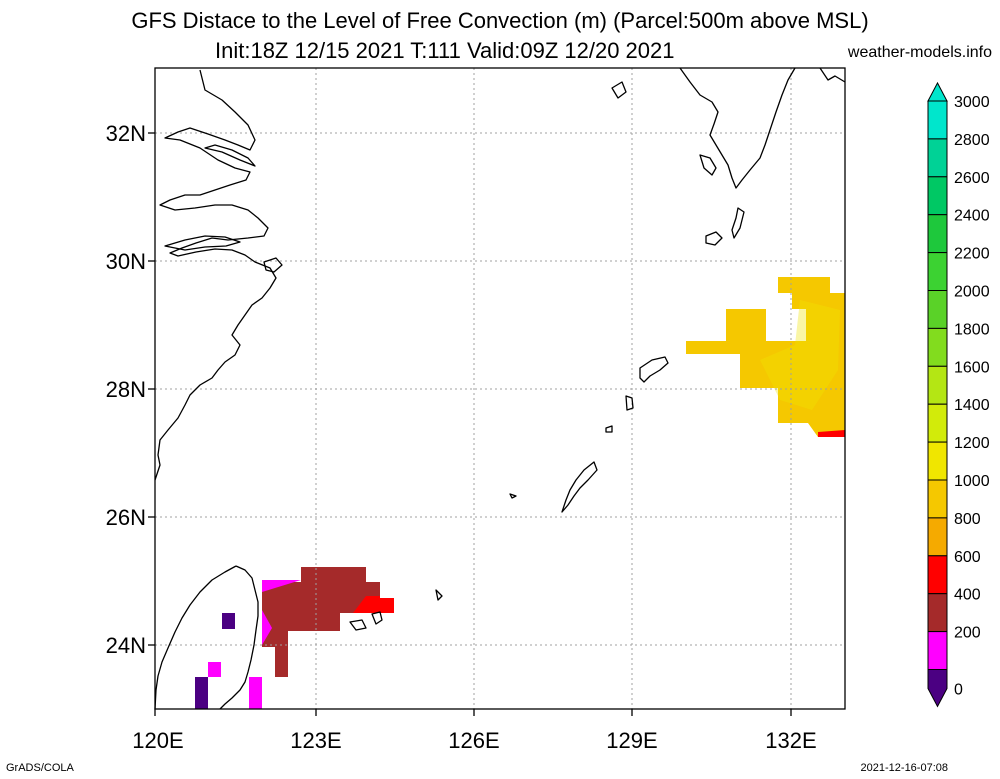 Image resolution: width=1000 pixels, height=779 pixels. Describe the element at coordinates (972, 216) in the screenshot. I see `colorbar-label: 2400` at that location.